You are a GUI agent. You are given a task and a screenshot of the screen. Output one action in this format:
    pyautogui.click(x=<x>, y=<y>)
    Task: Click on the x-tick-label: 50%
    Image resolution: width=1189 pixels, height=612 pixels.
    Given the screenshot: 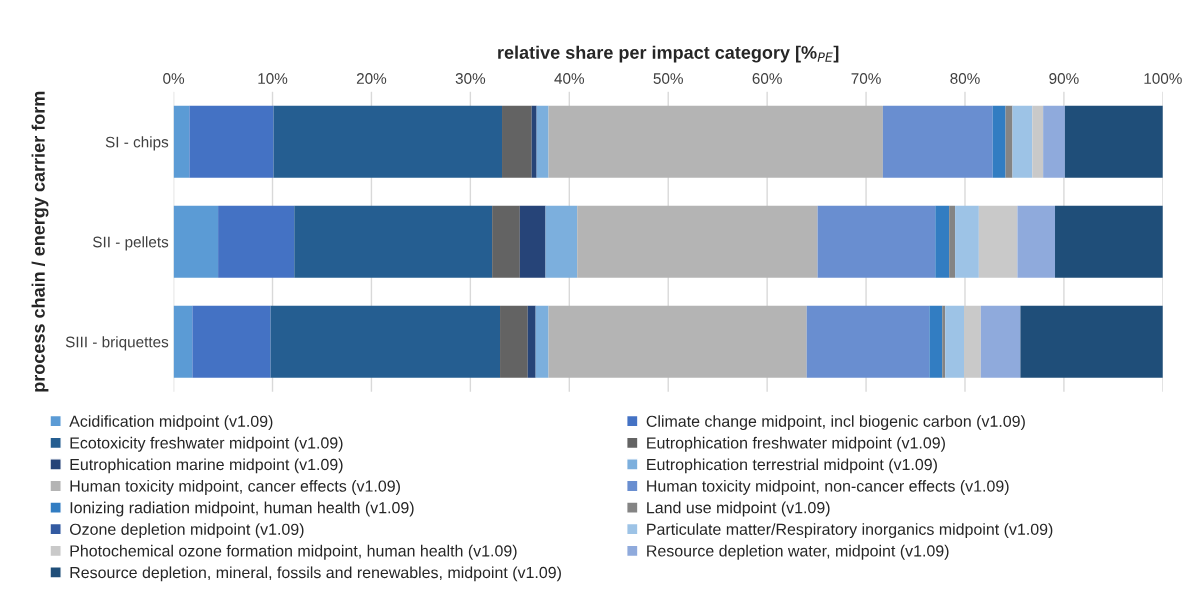 What is the action you would take?
    pyautogui.click(x=668, y=78)
    